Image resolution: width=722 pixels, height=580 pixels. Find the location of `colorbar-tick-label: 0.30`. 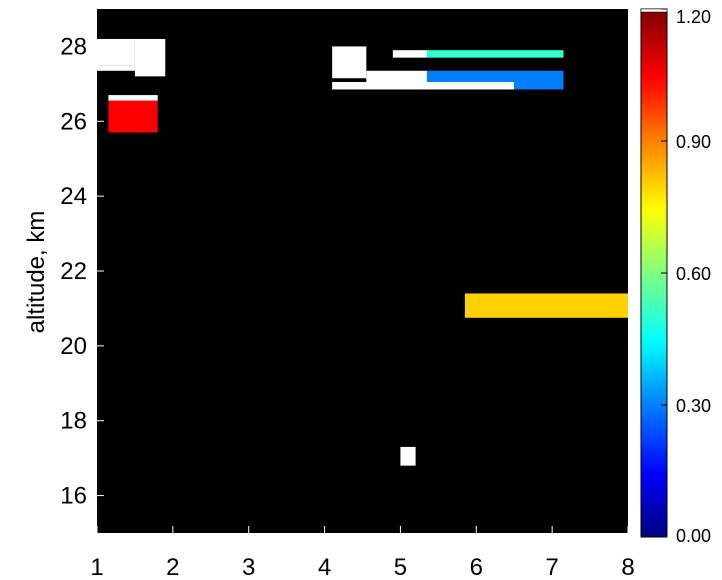

colorbar-tick-label: 0.30 is located at coordinates (693, 406).